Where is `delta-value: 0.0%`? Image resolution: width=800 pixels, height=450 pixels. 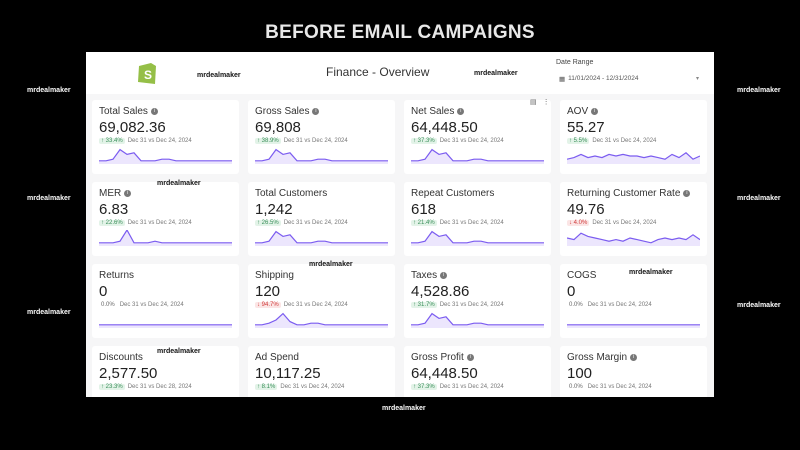 delta-value: 0.0% is located at coordinates (576, 387).